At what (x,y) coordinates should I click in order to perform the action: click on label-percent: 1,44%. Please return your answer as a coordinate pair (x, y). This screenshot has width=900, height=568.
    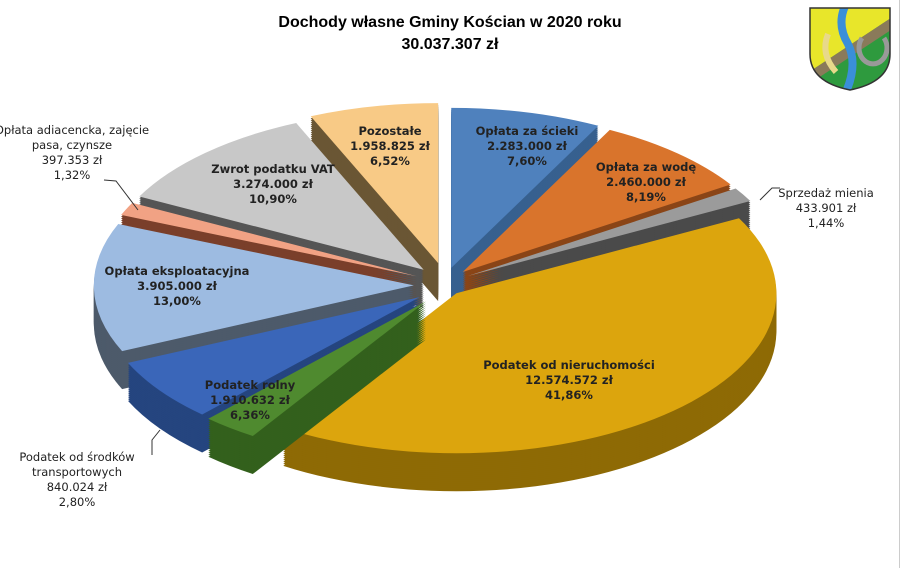
    Looking at the image, I should click on (826, 223).